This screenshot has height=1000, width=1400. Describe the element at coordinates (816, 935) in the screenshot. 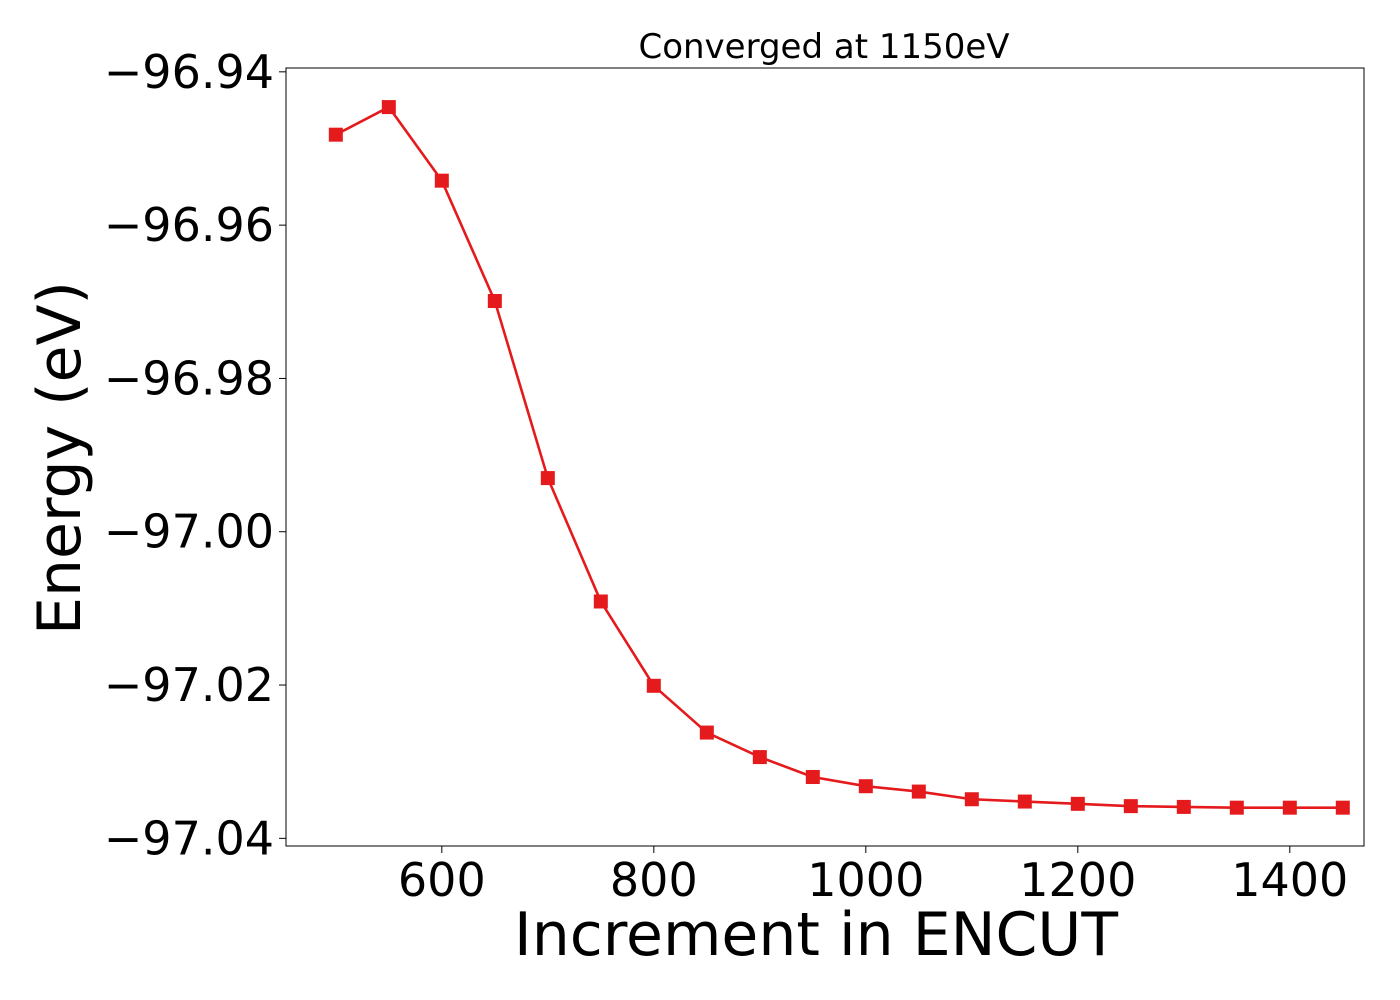

I see `x-axis-label: Increment in ENCUT` at that location.